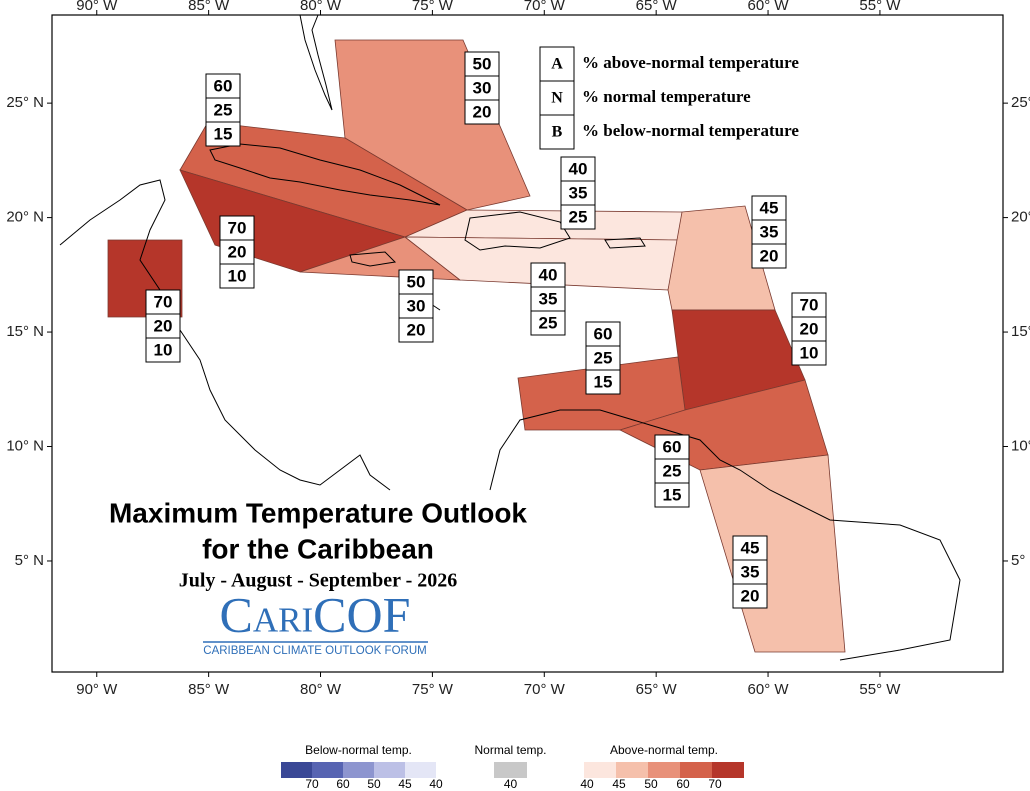 The height and width of the screenshot is (791, 1030). I want to click on scale-tick: 70, so click(312, 784).